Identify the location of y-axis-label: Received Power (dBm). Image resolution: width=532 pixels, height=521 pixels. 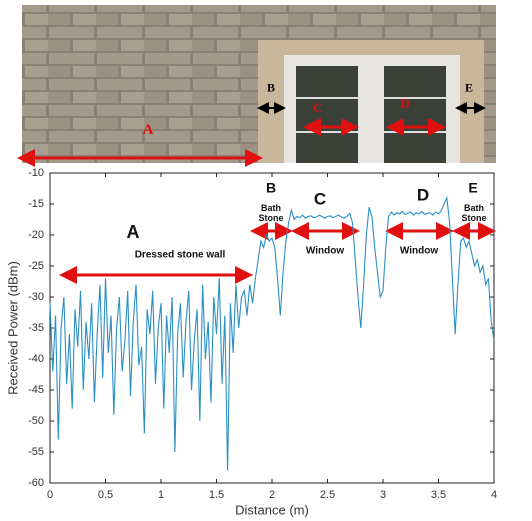
(12, 328).